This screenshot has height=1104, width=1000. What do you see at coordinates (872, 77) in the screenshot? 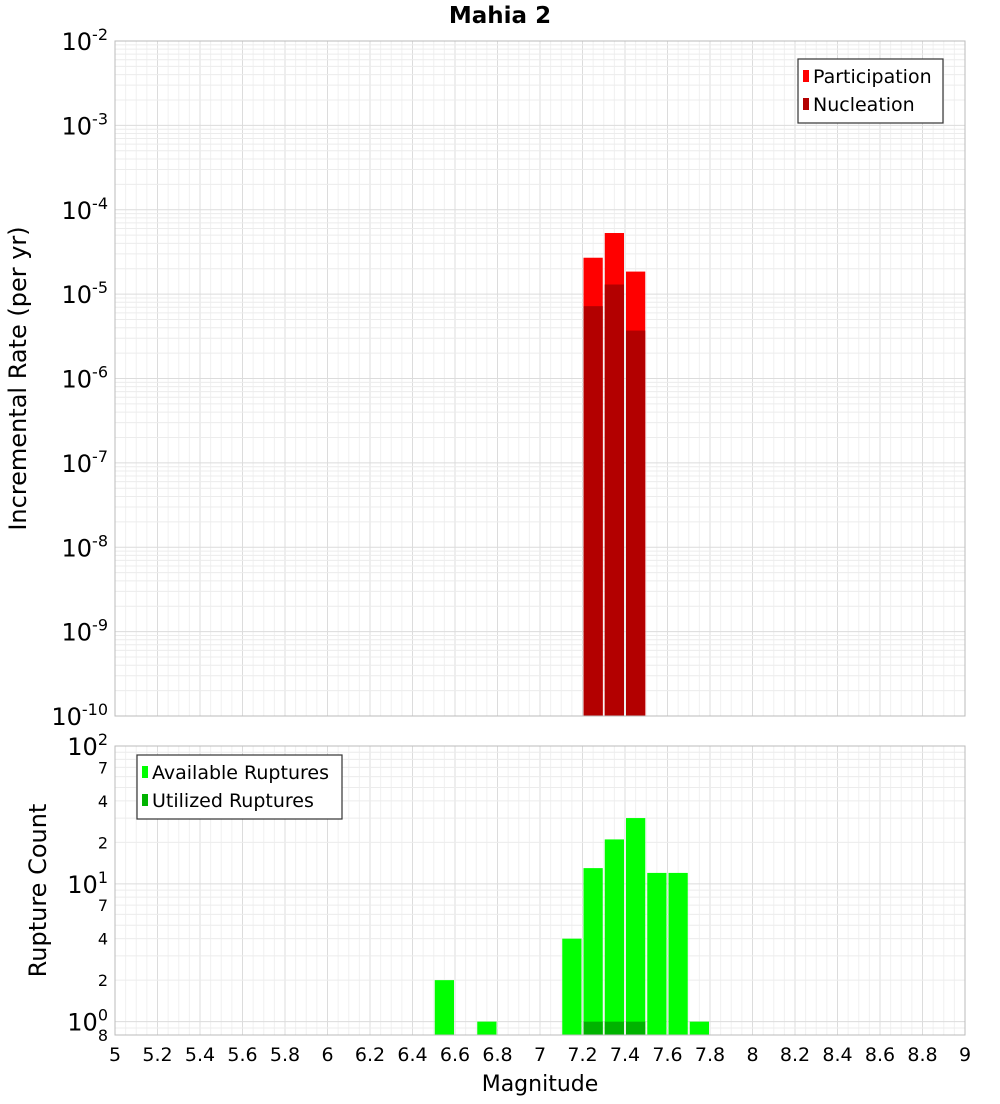
I see `top-legend-label: Participation` at bounding box center [872, 77].